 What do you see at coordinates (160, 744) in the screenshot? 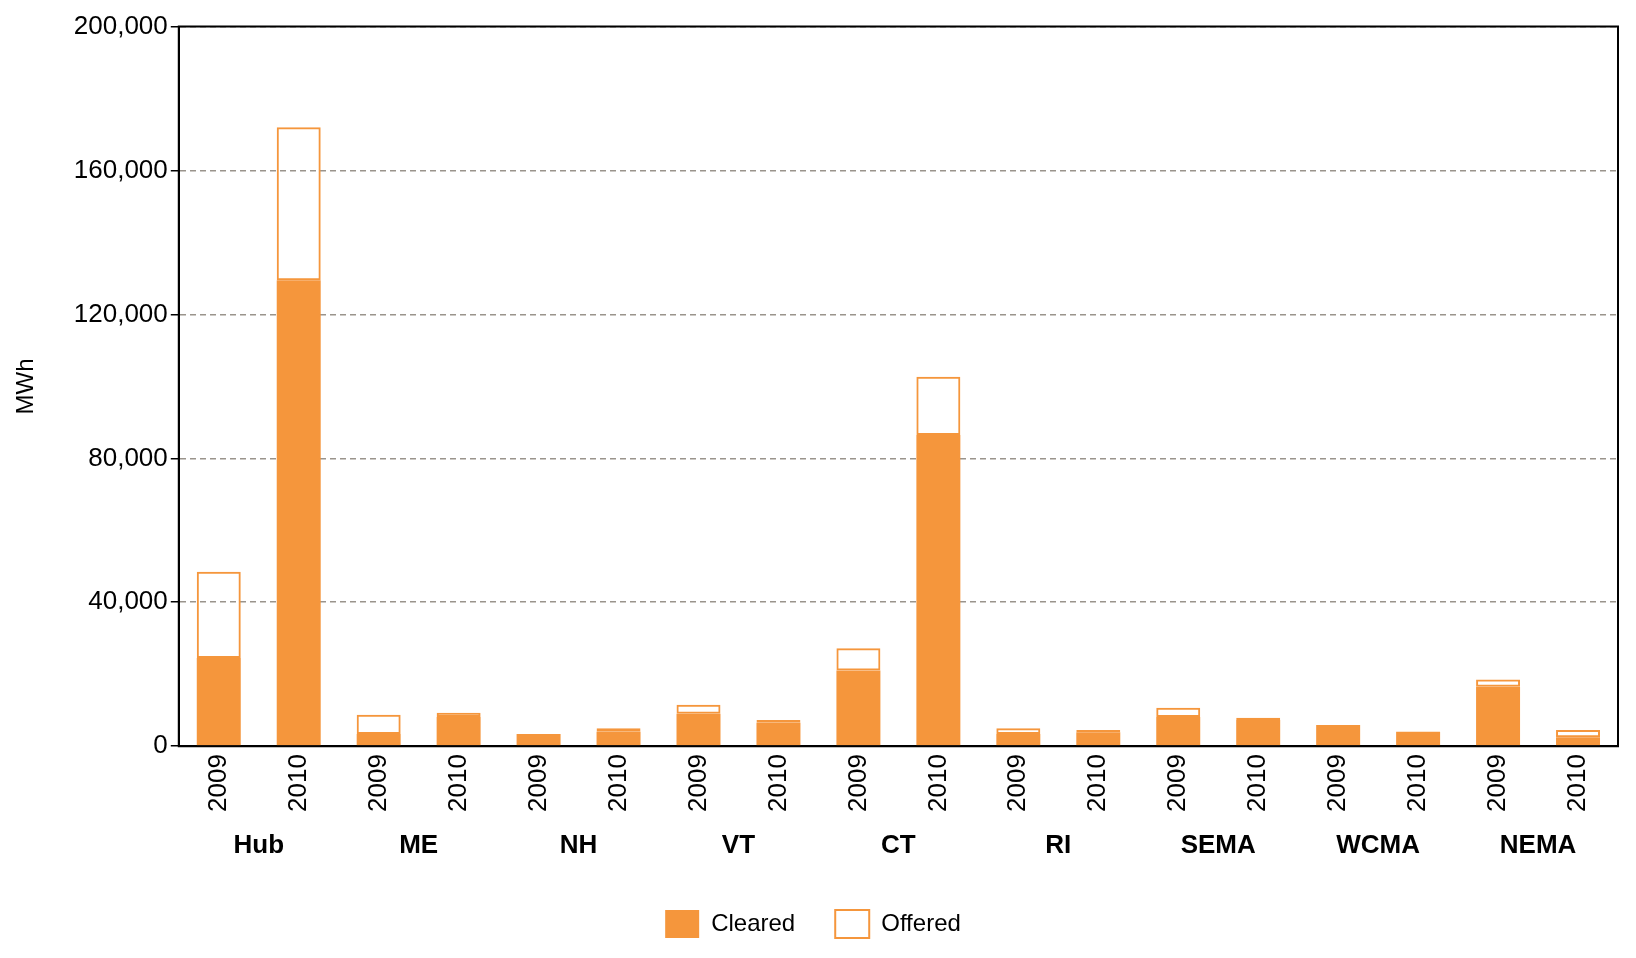
I see `y-tick-label: 0` at bounding box center [160, 744].